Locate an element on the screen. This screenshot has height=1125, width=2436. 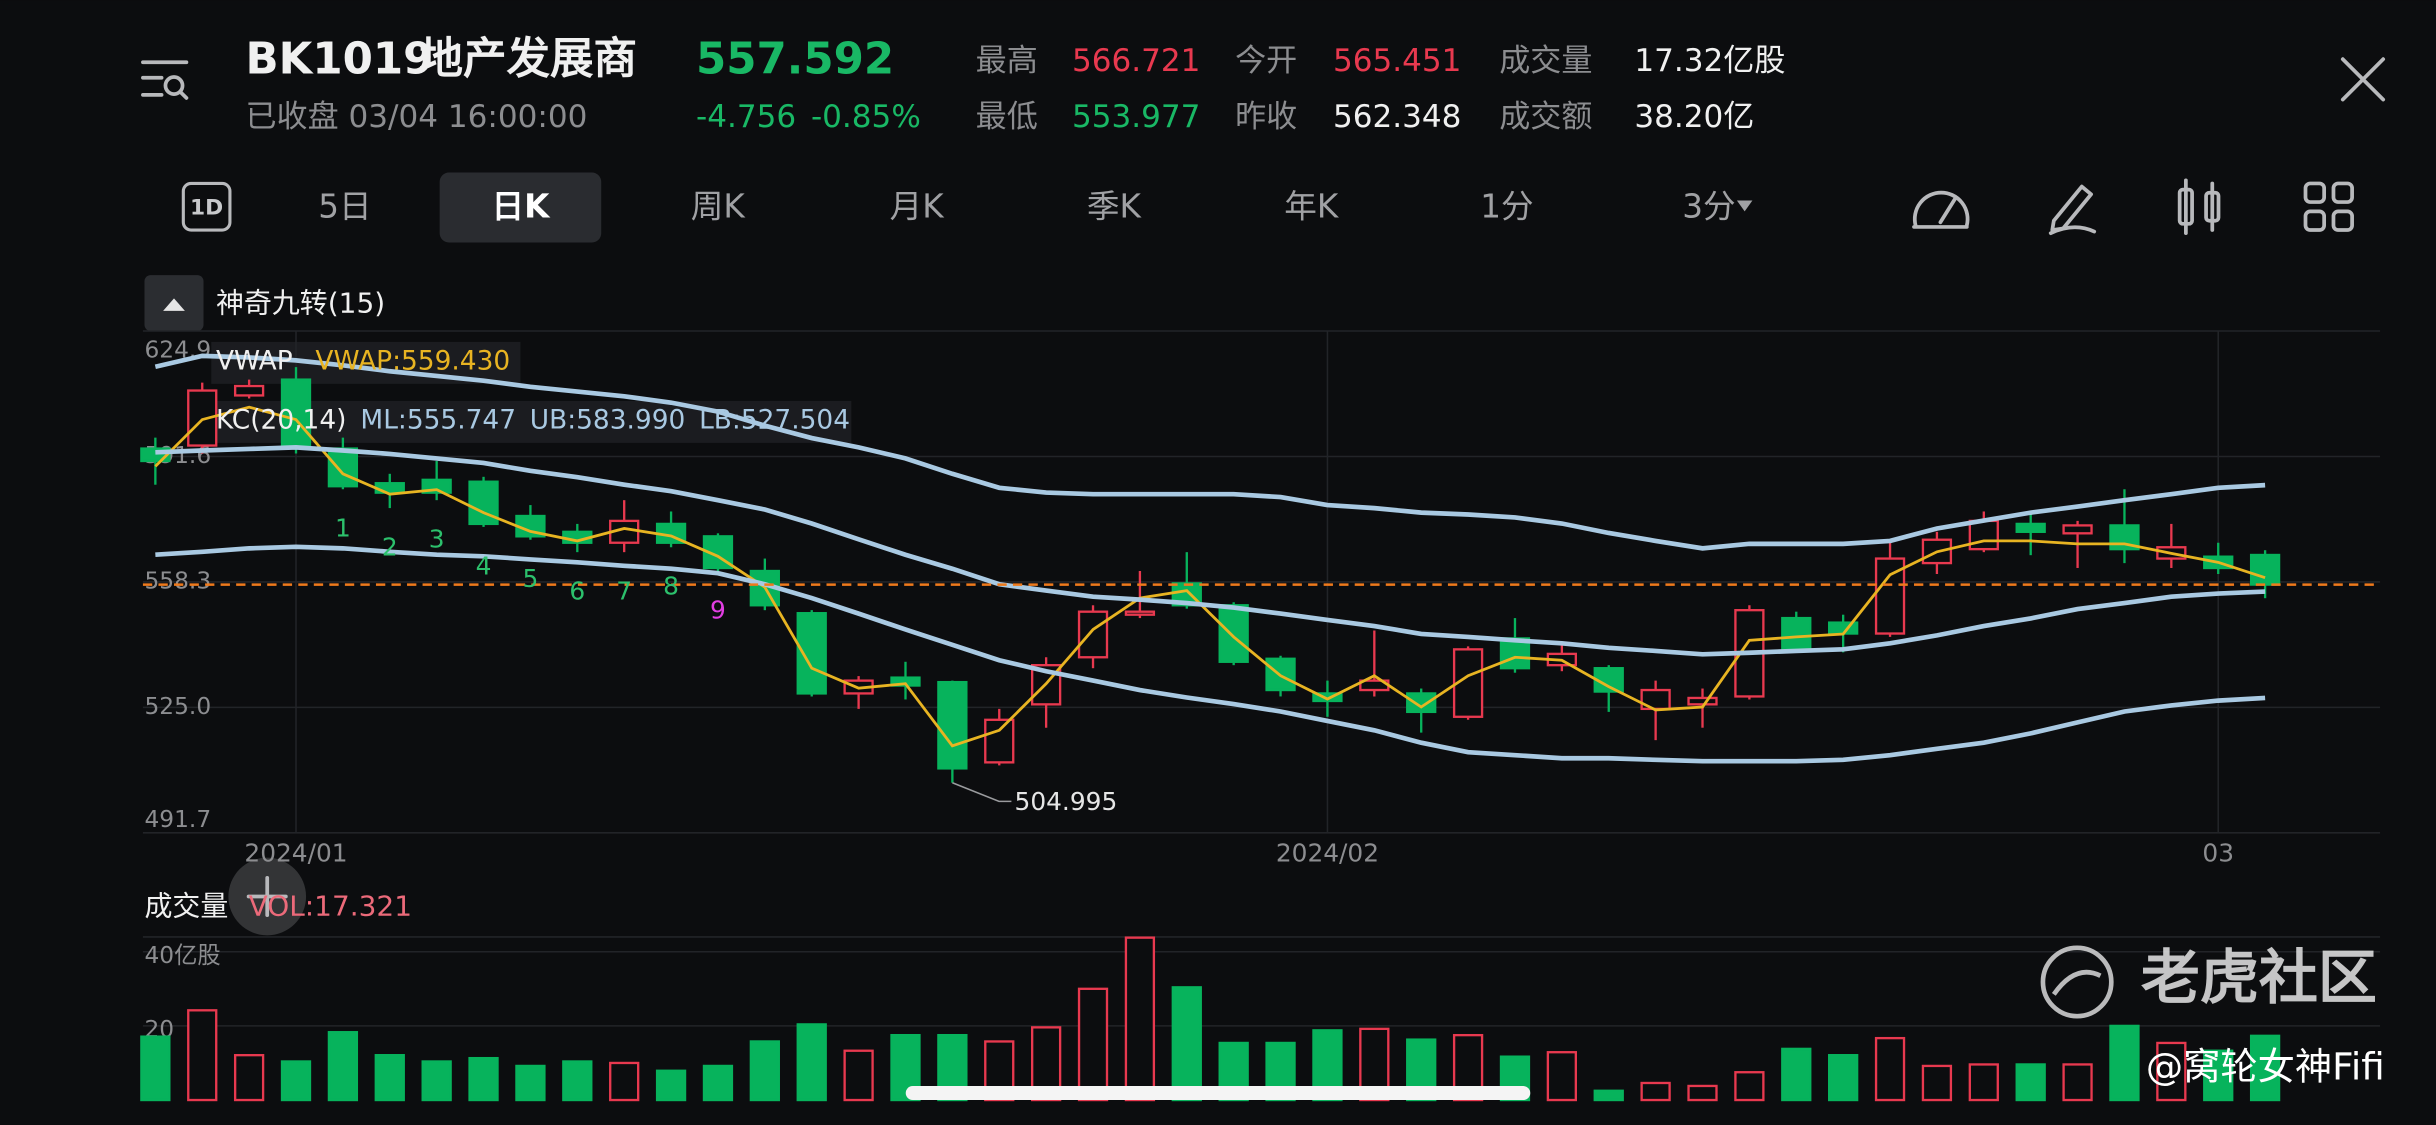
tab-icon-frame is located at coordinates (206, 206).